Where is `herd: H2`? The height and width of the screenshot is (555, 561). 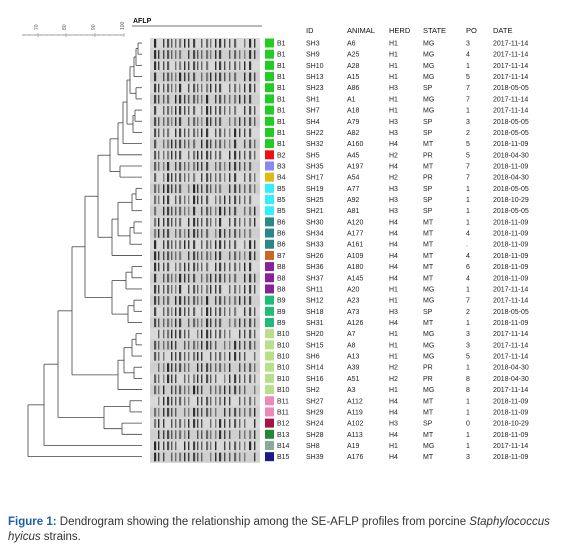 herd: H2 is located at coordinates (393, 178).